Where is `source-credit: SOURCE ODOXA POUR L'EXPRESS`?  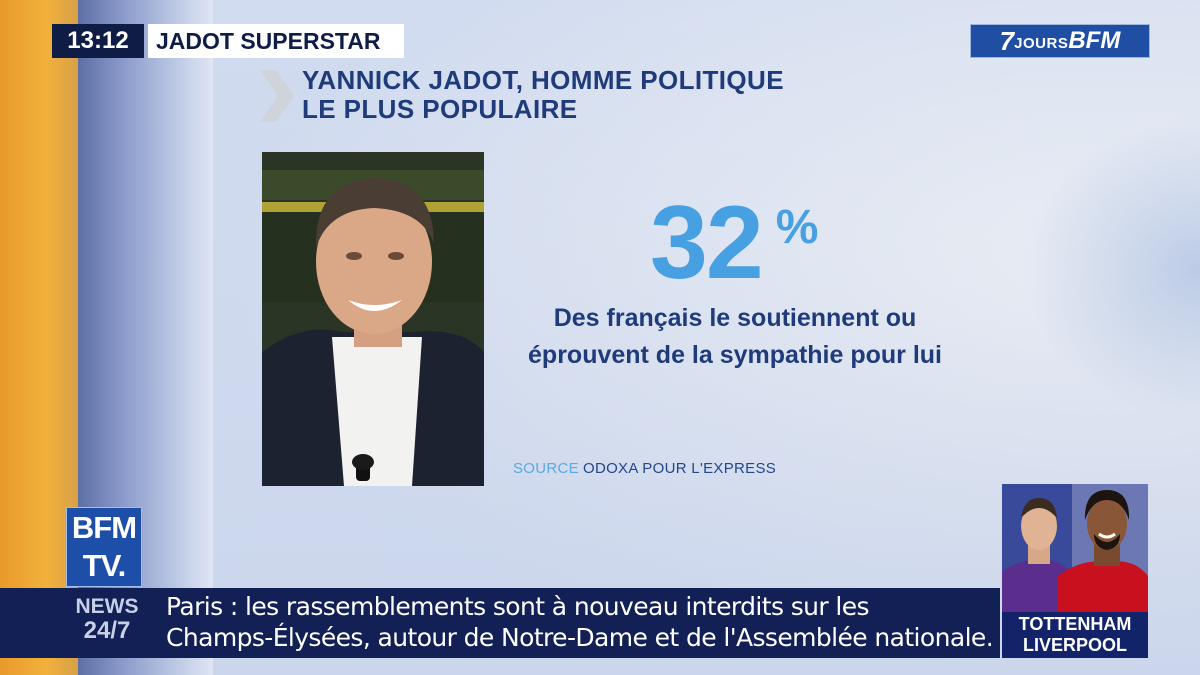 source-credit: SOURCE ODOXA POUR L'EXPRESS is located at coordinates (644, 468).